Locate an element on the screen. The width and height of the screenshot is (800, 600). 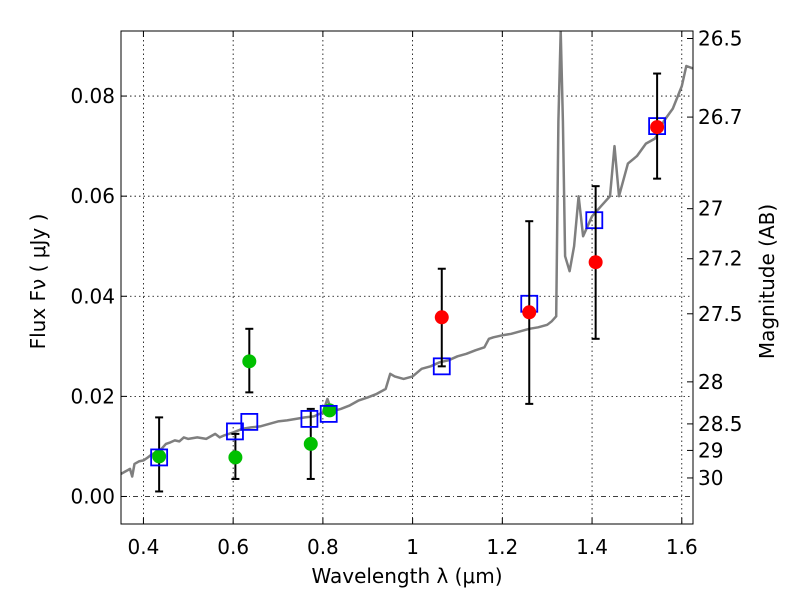
mag-tick-label: 27 is located at coordinates (710, 209).